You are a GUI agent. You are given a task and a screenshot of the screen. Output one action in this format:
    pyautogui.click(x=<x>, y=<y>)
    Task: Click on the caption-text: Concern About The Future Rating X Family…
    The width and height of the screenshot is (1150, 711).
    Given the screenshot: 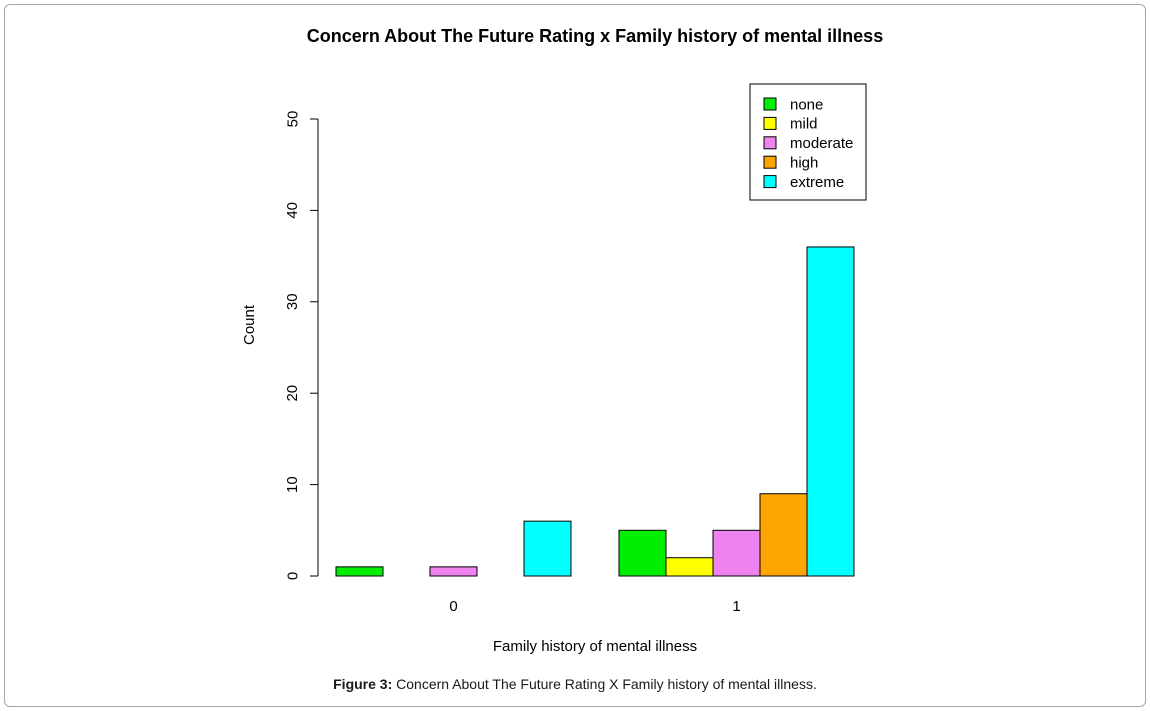 What is the action you would take?
    pyautogui.click(x=604, y=684)
    